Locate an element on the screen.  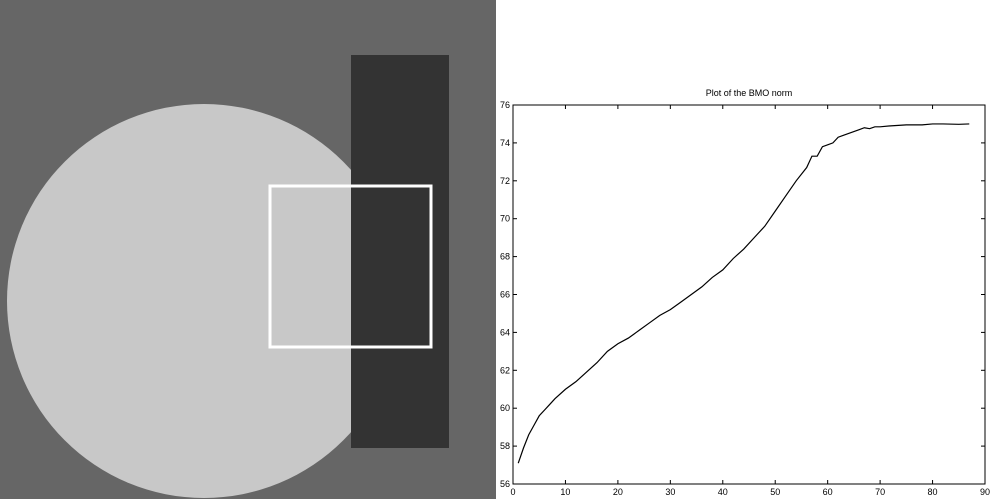
x-tick-label: 90 is located at coordinates (985, 492).